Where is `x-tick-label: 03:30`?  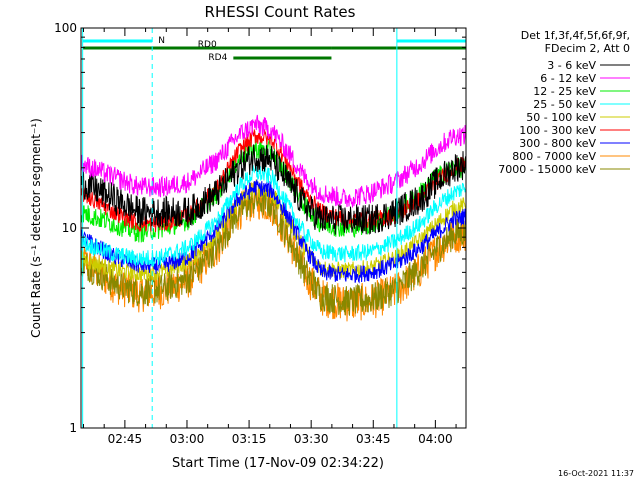 x-tick-label: 03:30 is located at coordinates (311, 439).